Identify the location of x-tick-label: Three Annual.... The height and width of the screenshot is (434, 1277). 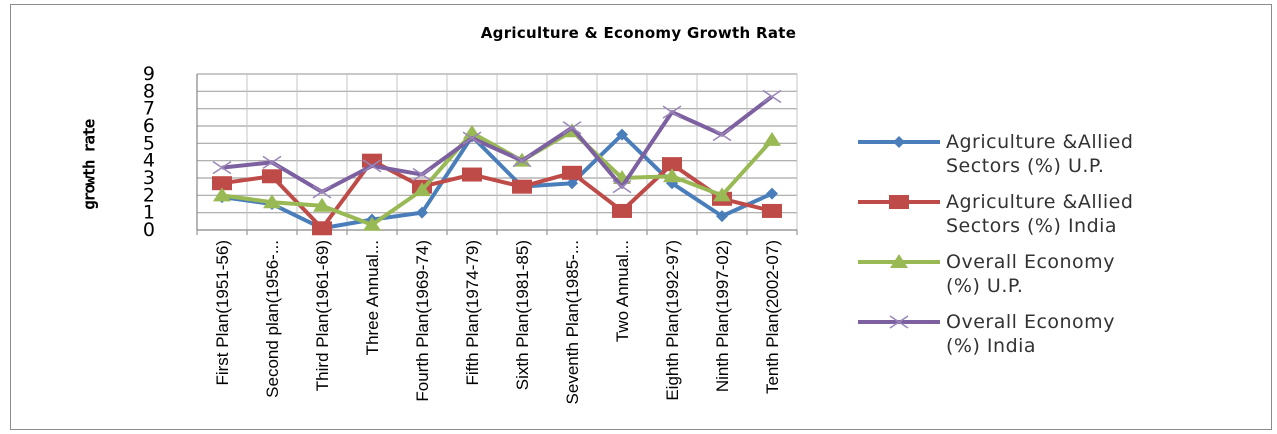
(372, 297).